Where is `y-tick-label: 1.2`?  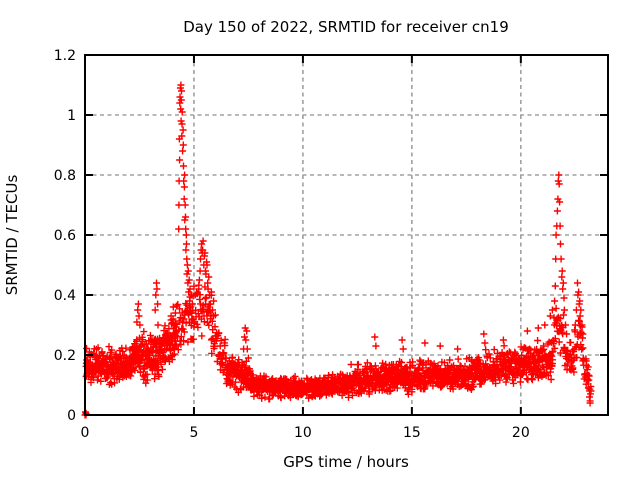
y-tick-label: 1.2 is located at coordinates (65, 56).